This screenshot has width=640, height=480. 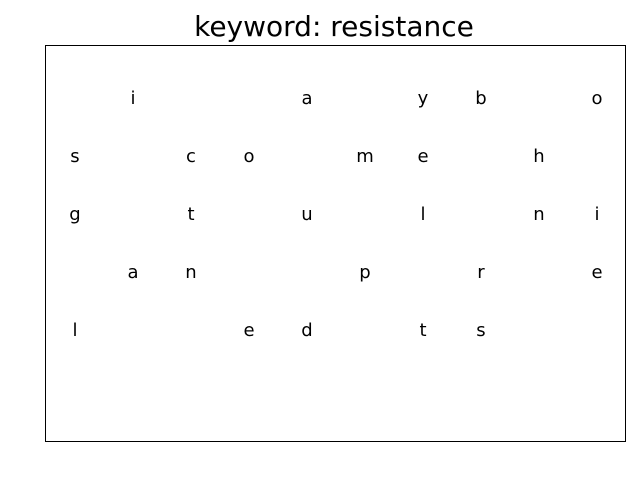 I want to click on grid-letter: b, so click(x=481, y=98).